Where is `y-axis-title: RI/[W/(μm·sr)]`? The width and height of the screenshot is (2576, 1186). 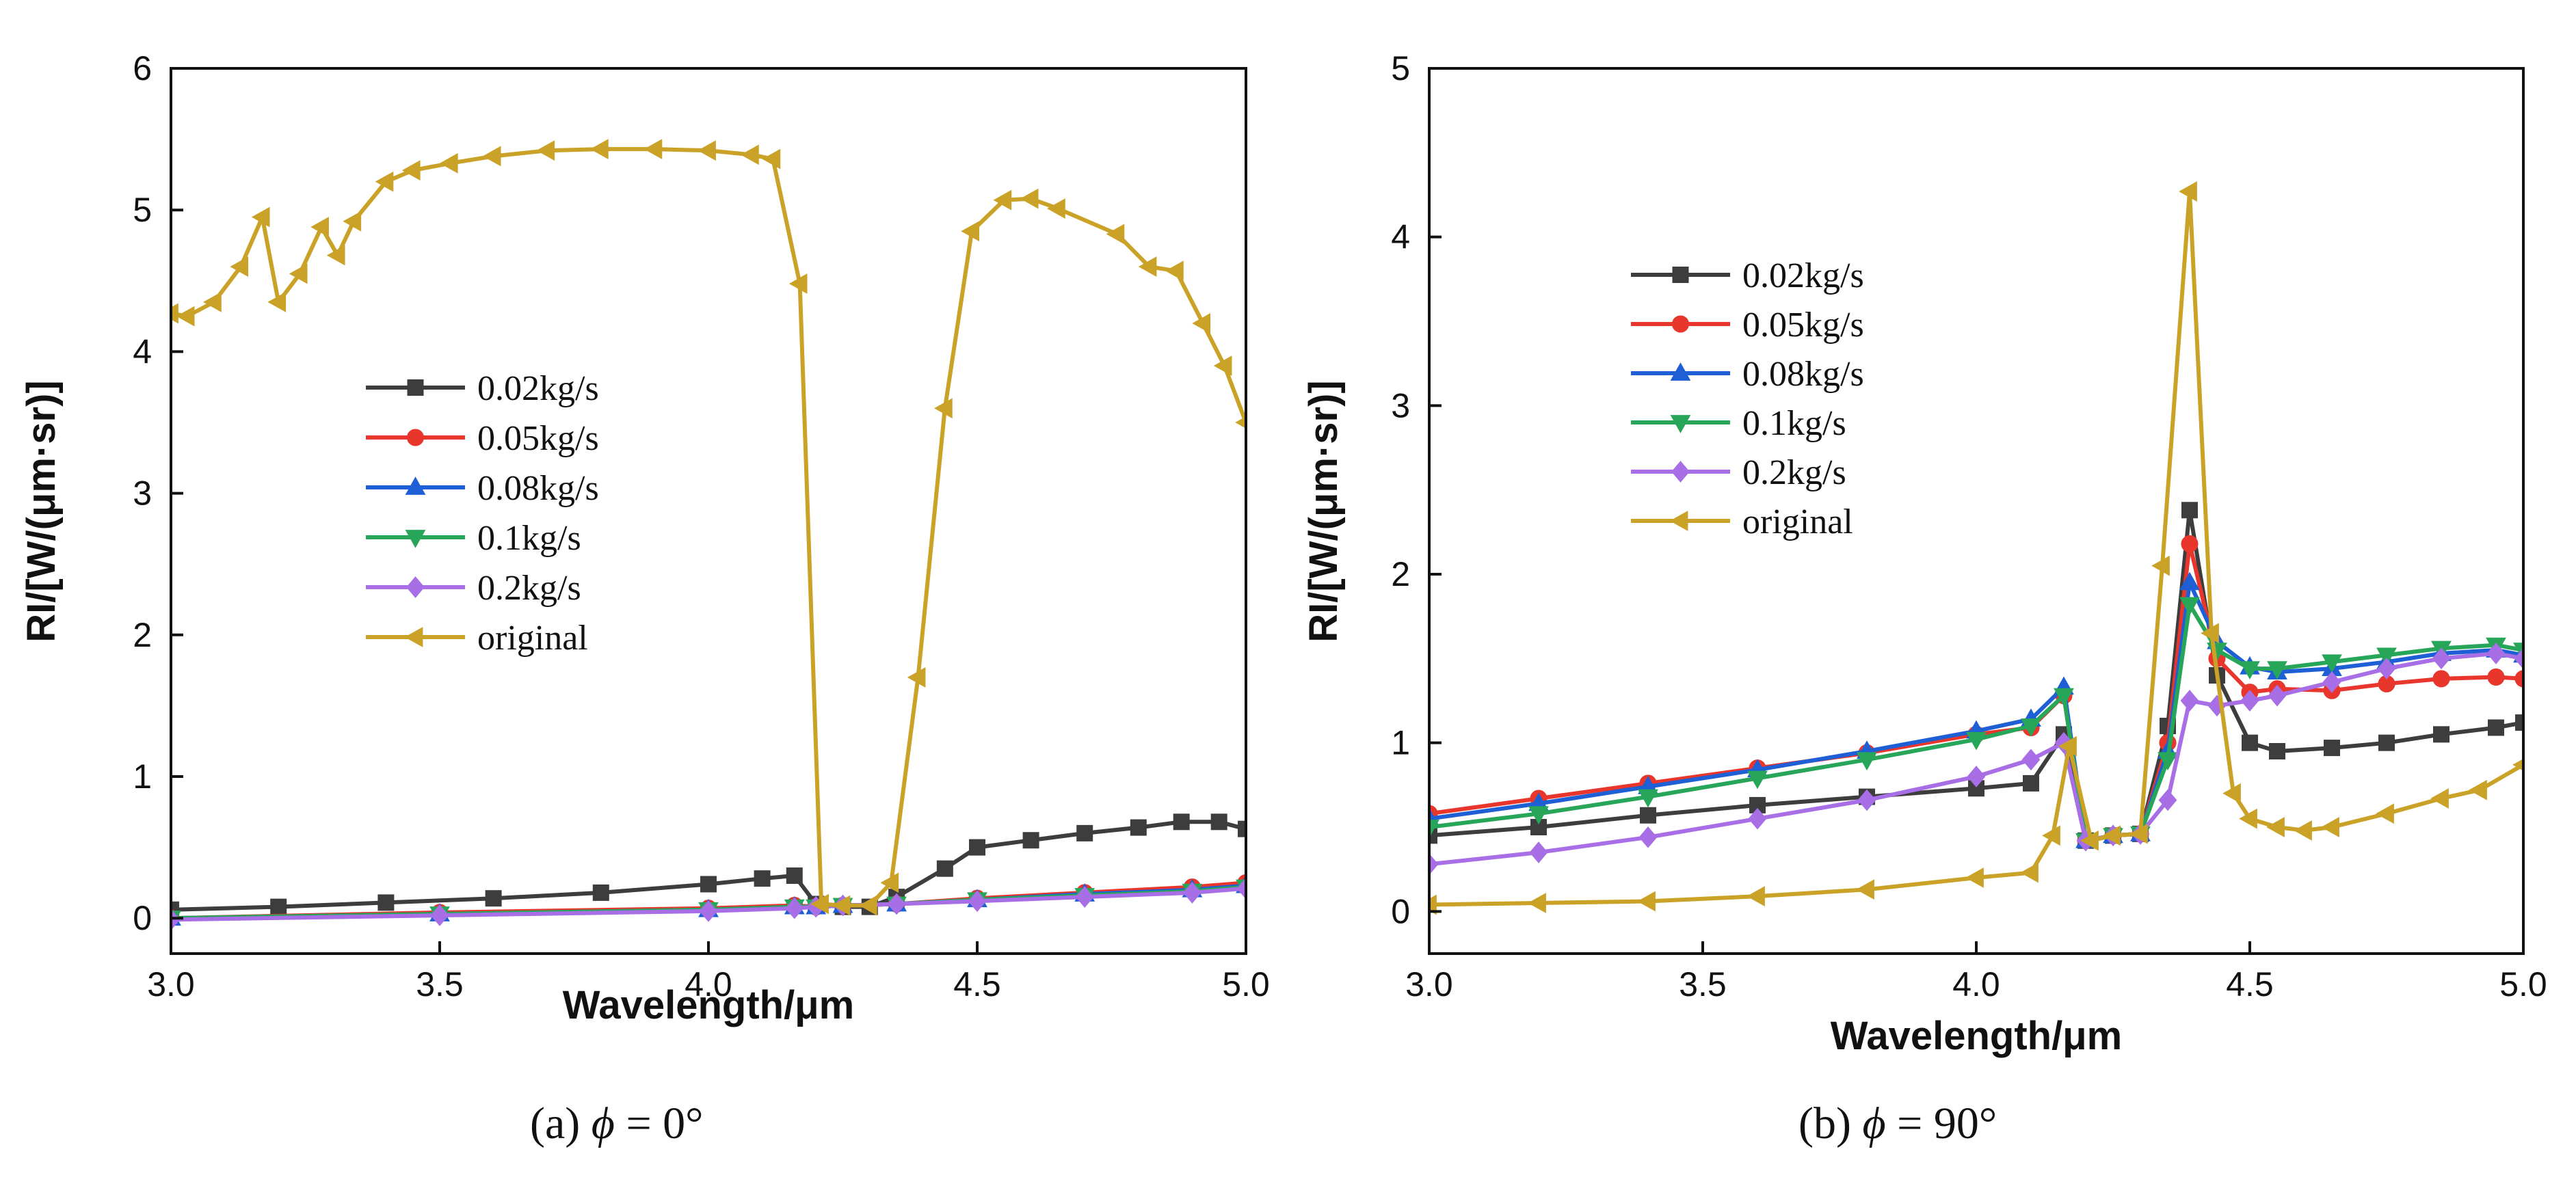 y-axis-title: RI/[W/(μm·sr)] is located at coordinates (41, 511).